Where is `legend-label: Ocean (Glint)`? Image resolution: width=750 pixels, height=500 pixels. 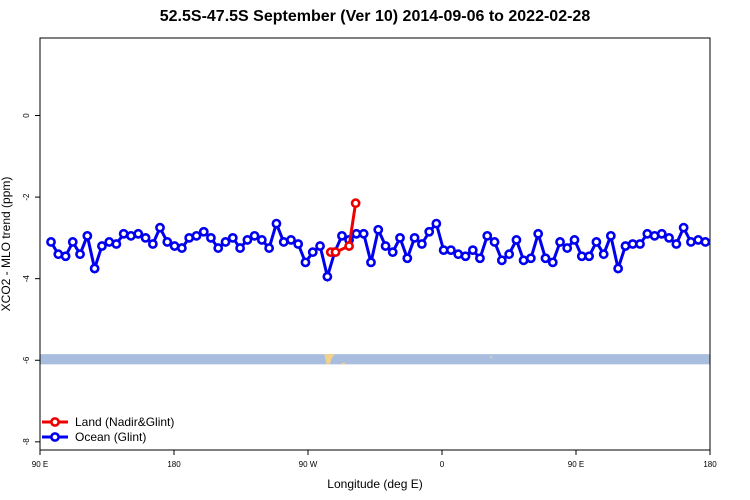
legend-label: Ocean (Glint) is located at coordinates (110, 437).